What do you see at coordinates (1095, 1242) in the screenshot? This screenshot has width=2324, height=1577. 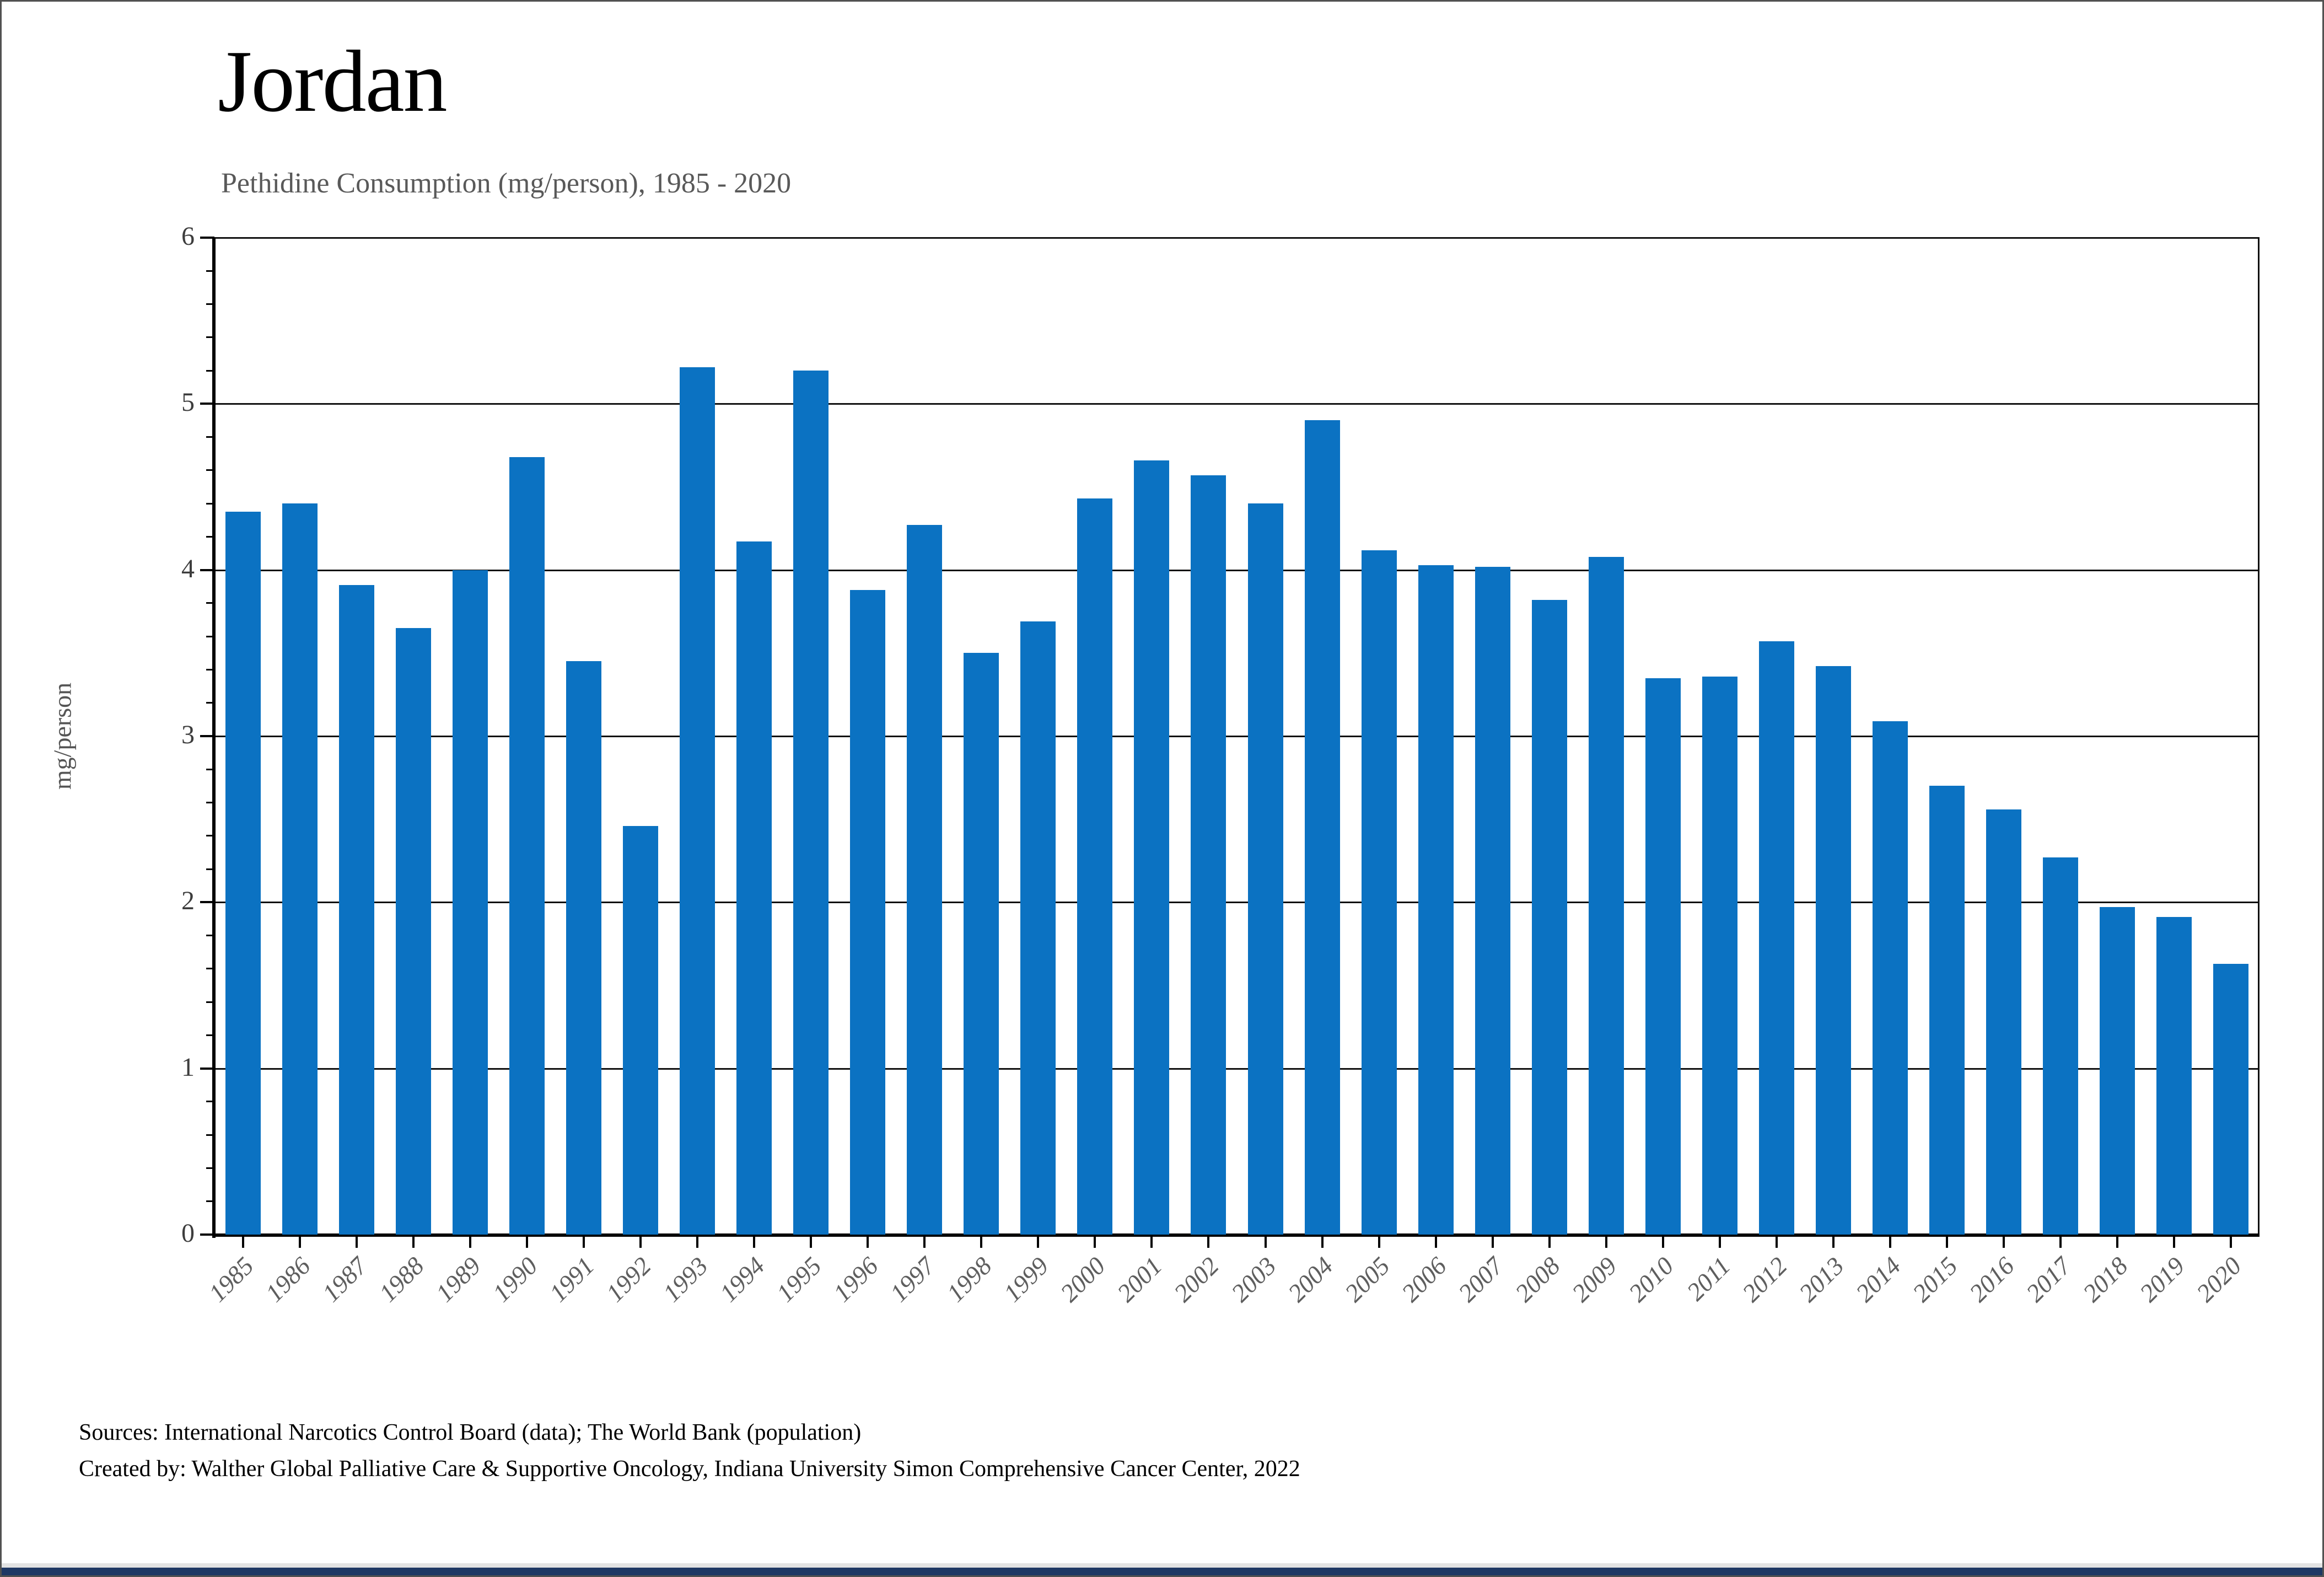 I see `x-tick-2000` at bounding box center [1095, 1242].